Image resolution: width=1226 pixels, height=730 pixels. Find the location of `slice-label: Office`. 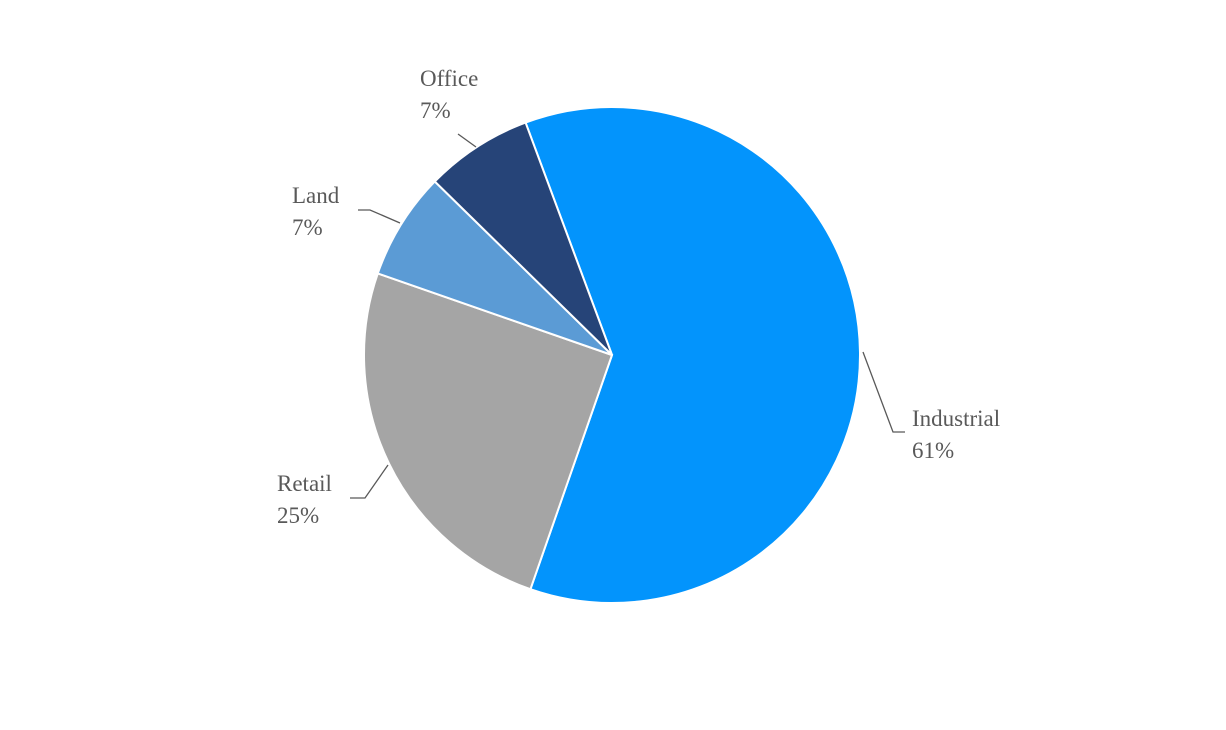

slice-label: Office is located at coordinates (449, 78).